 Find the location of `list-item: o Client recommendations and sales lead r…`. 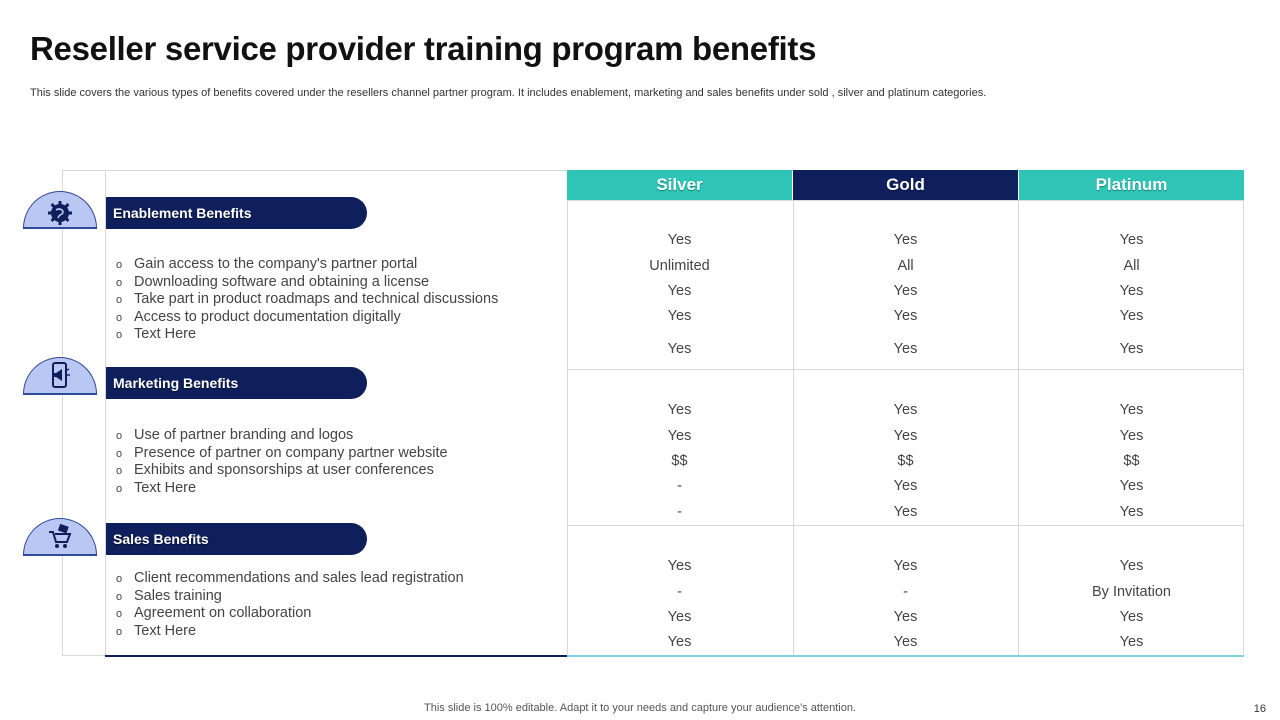

list-item: o Client recommendations and sales lead r… is located at coordinates (290, 579).